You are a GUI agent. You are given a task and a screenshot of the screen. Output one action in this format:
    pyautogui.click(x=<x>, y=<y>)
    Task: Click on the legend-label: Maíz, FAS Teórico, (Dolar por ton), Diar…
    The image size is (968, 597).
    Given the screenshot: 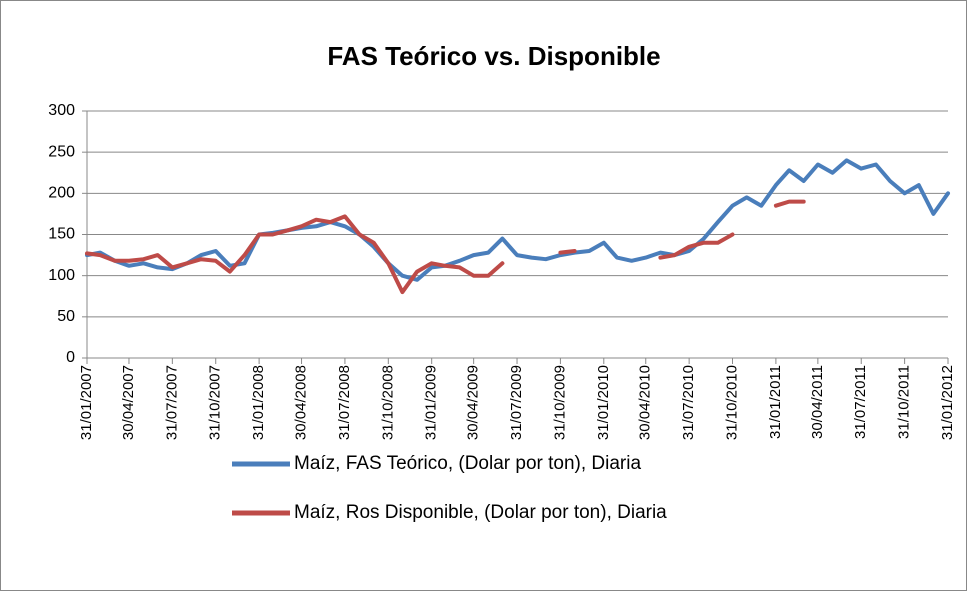 What is the action you would take?
    pyautogui.click(x=467, y=463)
    